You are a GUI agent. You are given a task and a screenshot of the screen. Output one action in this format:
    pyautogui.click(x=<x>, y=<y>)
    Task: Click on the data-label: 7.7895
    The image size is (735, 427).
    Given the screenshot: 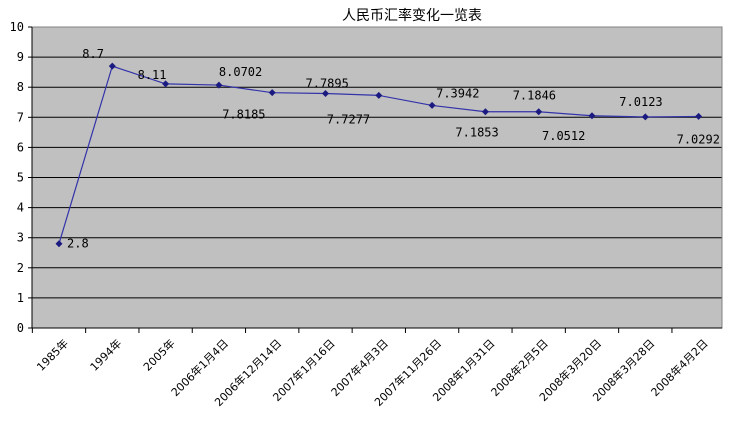 What is the action you would take?
    pyautogui.click(x=327, y=84)
    